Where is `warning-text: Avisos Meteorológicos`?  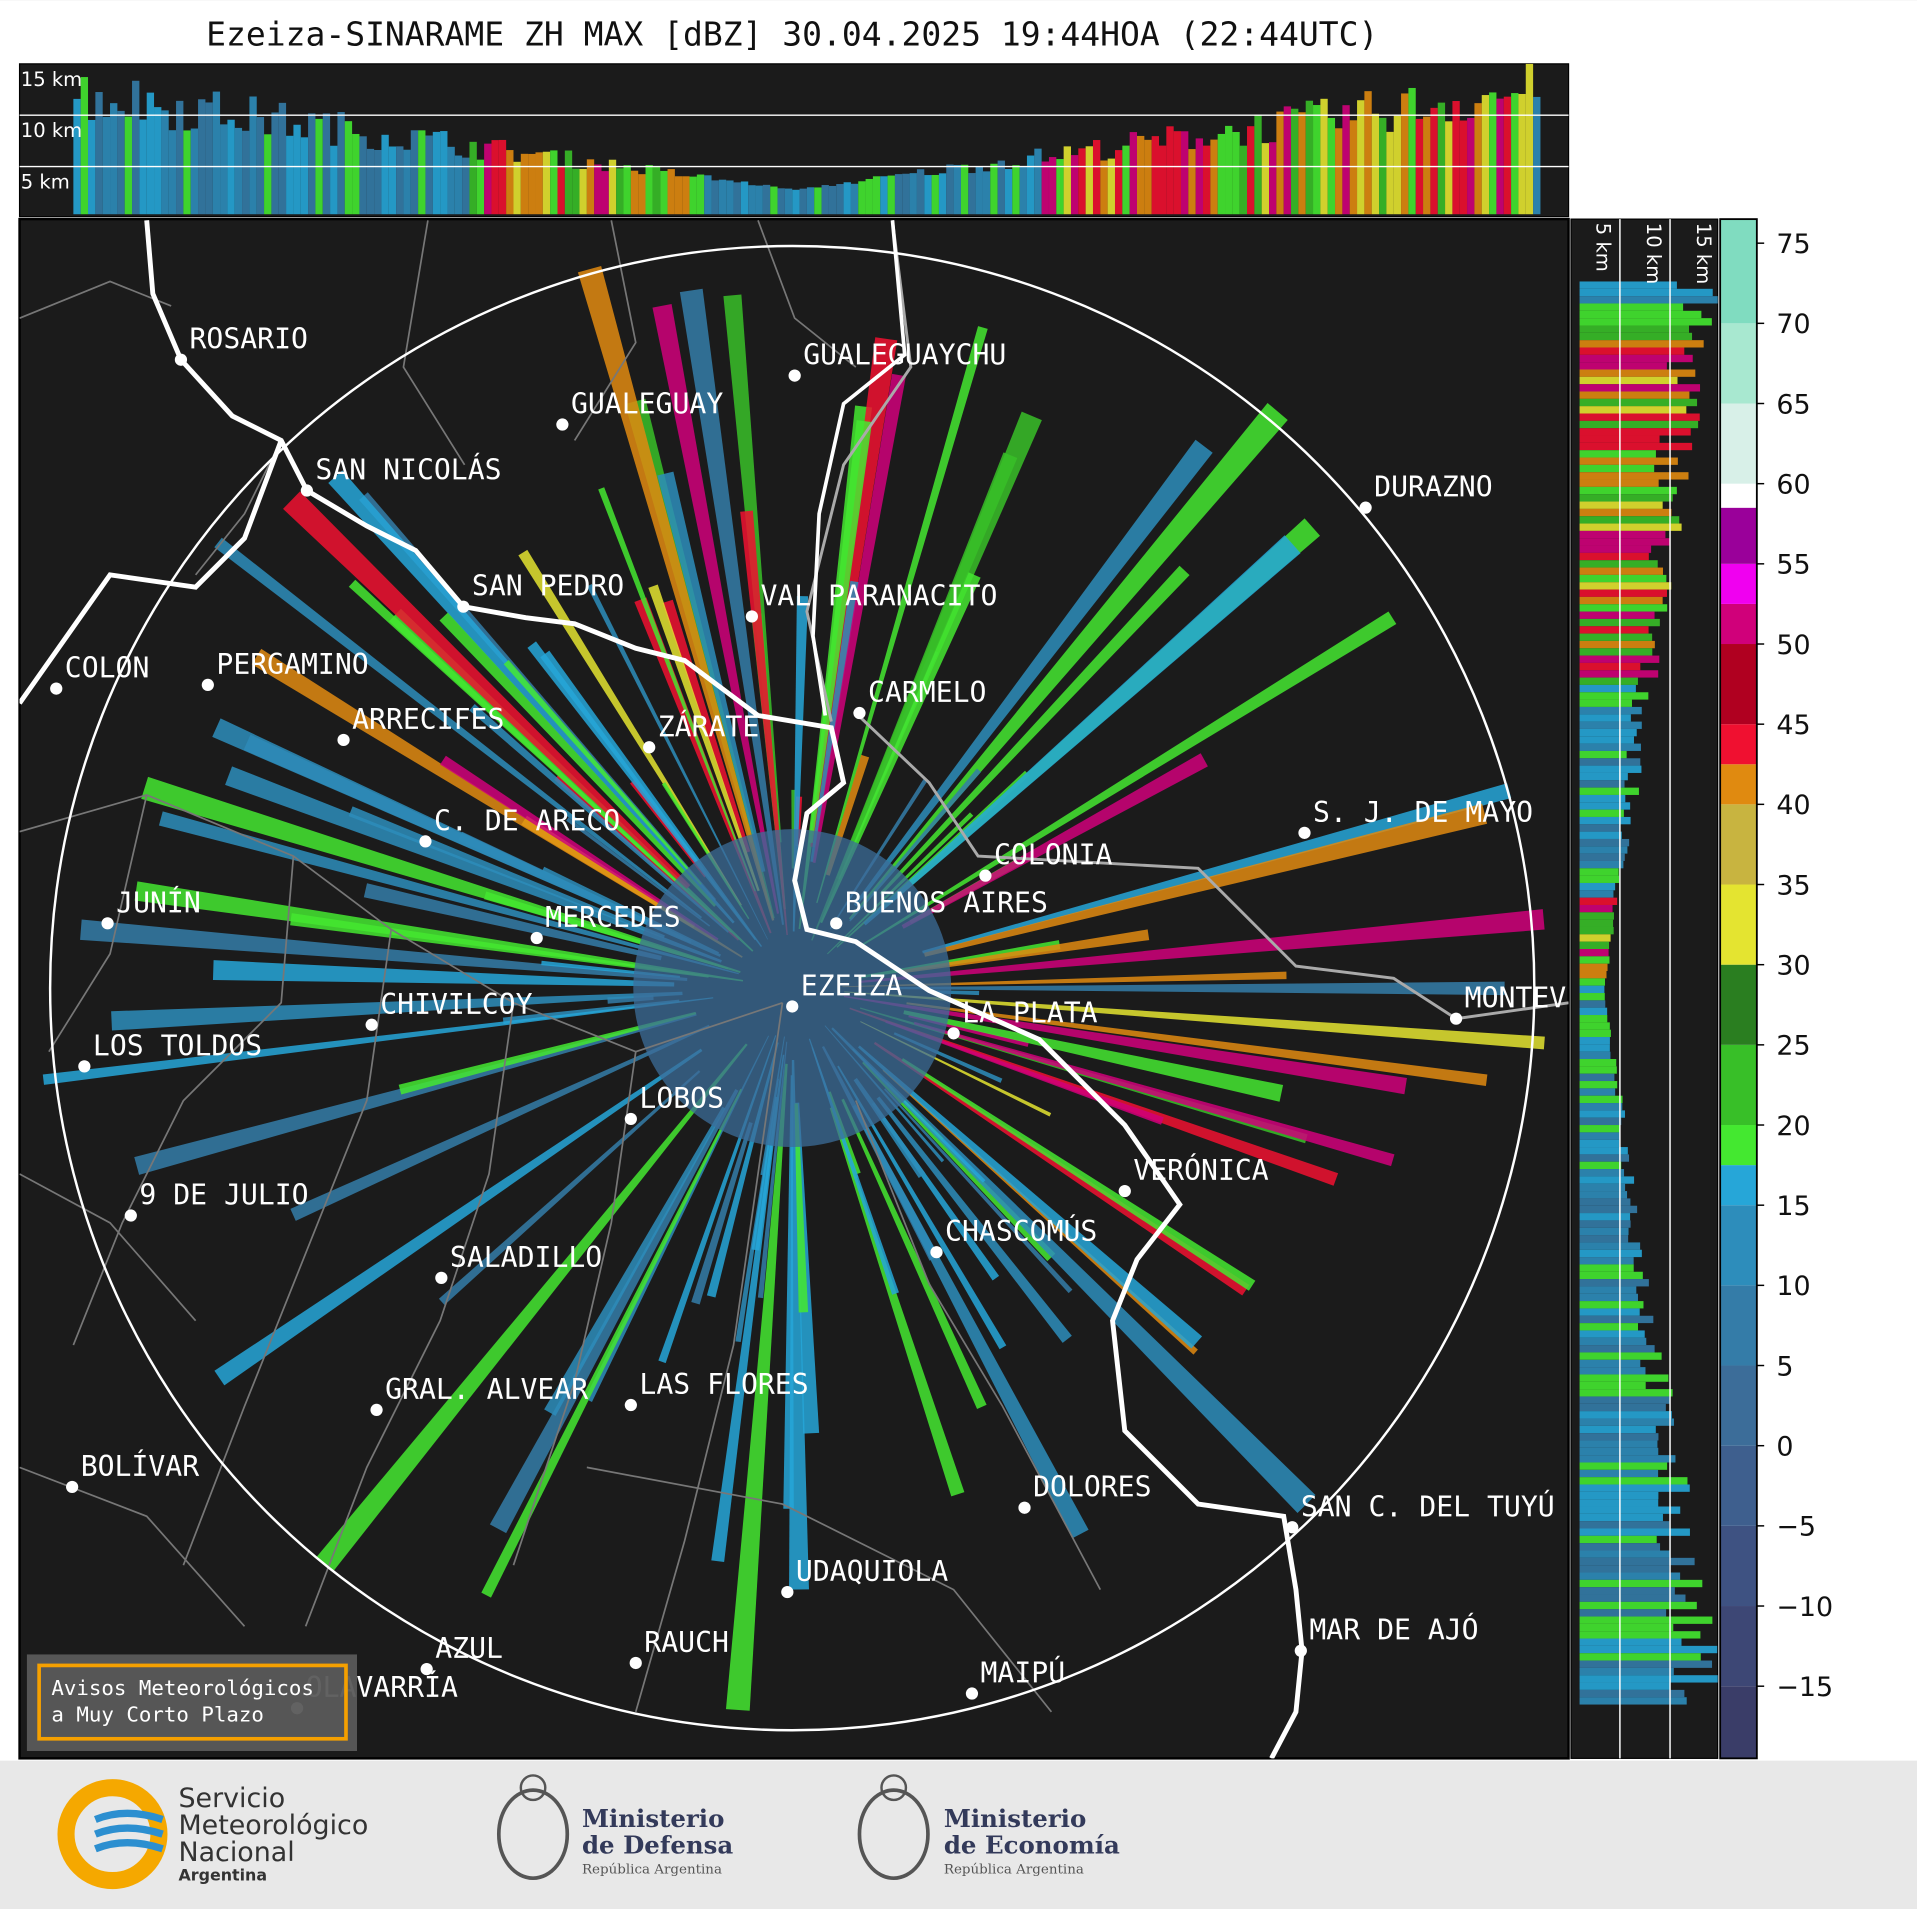 warning-text: Avisos Meteorológicos is located at coordinates (182, 1688).